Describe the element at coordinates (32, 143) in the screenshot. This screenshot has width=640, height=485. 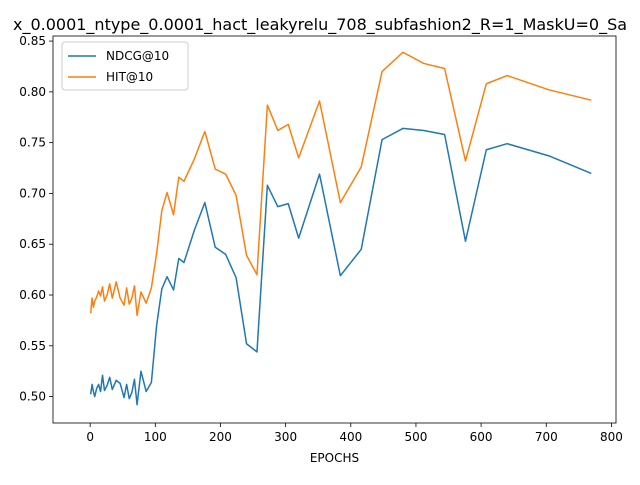
I see `y-tick-label: 0.75` at that location.